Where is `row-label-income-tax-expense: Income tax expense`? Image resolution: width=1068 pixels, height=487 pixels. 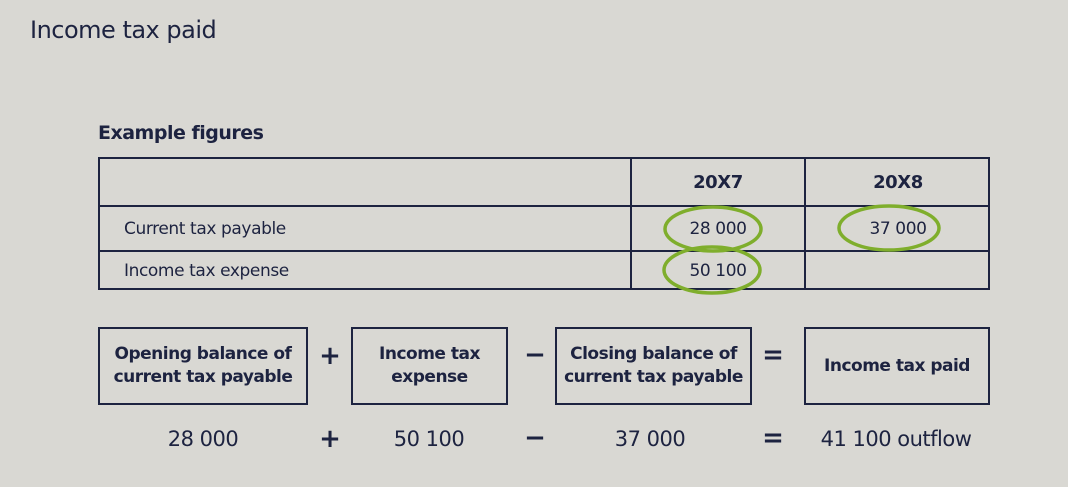 row-label-income-tax-expense: Income tax expense is located at coordinates (206, 271).